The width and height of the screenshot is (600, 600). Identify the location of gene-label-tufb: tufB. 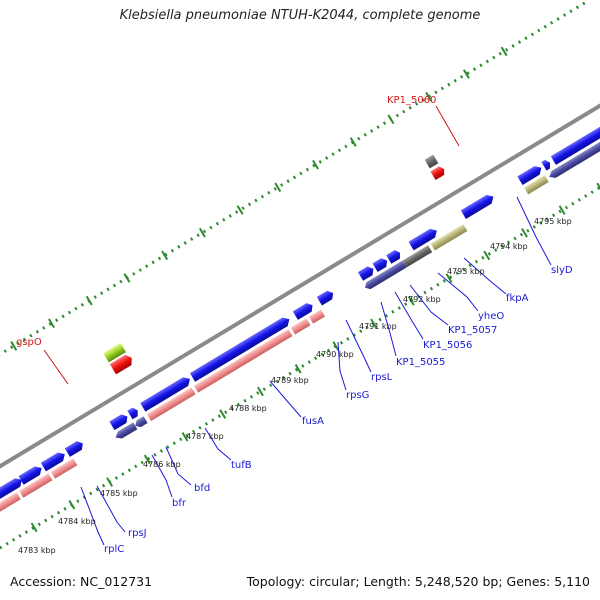
(241, 465).